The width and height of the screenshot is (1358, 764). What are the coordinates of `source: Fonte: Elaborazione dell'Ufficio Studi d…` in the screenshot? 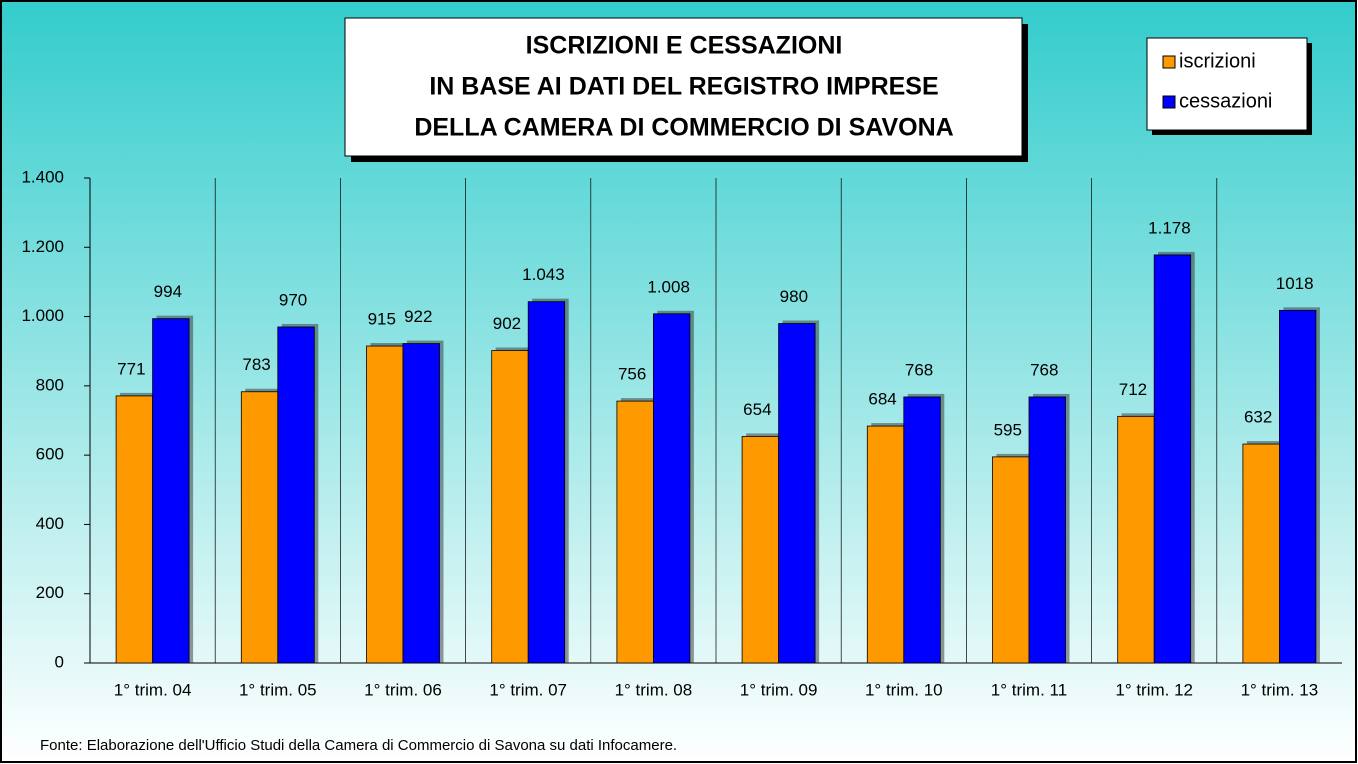 It's located at (358, 745).